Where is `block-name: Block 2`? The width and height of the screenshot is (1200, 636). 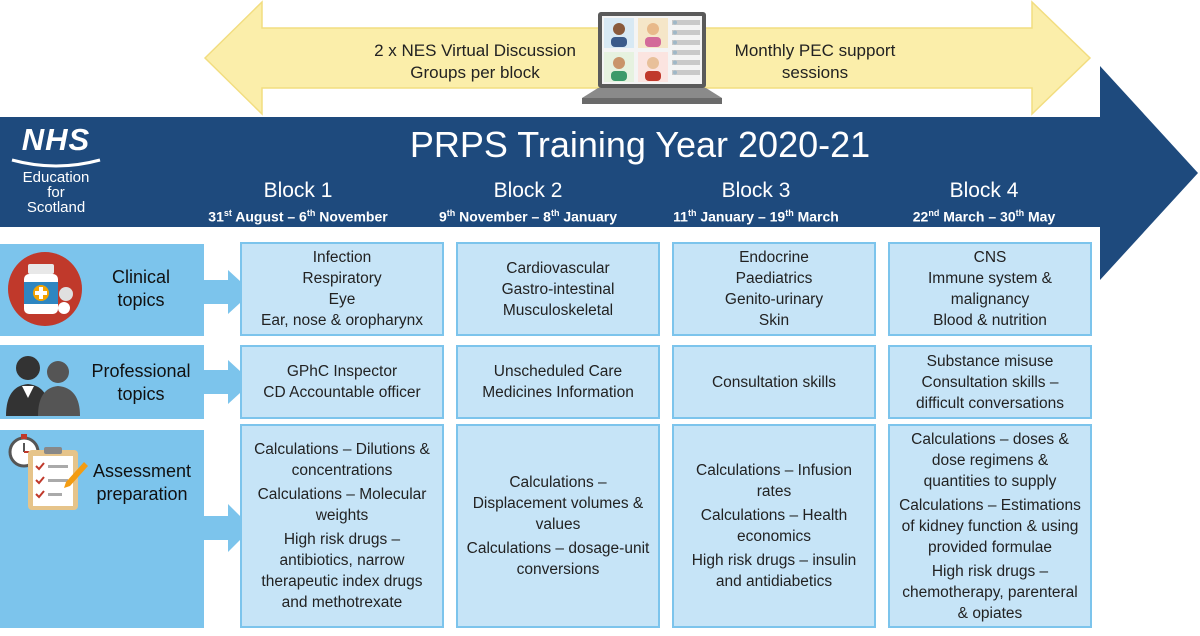
block-name: Block 2 is located at coordinates (528, 190).